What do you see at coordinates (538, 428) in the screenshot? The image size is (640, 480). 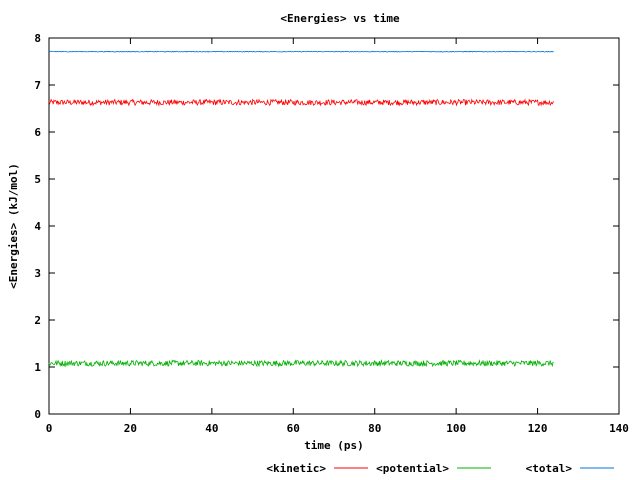 I see `x-tick-label: 120` at bounding box center [538, 428].